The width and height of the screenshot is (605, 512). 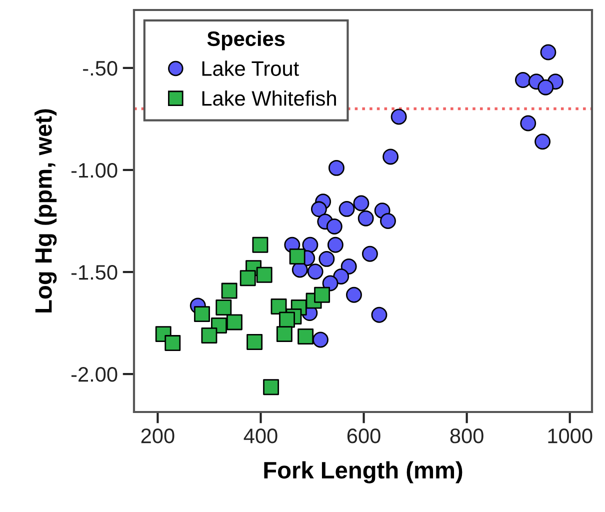 I want to click on y-tick-label: -1.50, so click(x=94, y=272).